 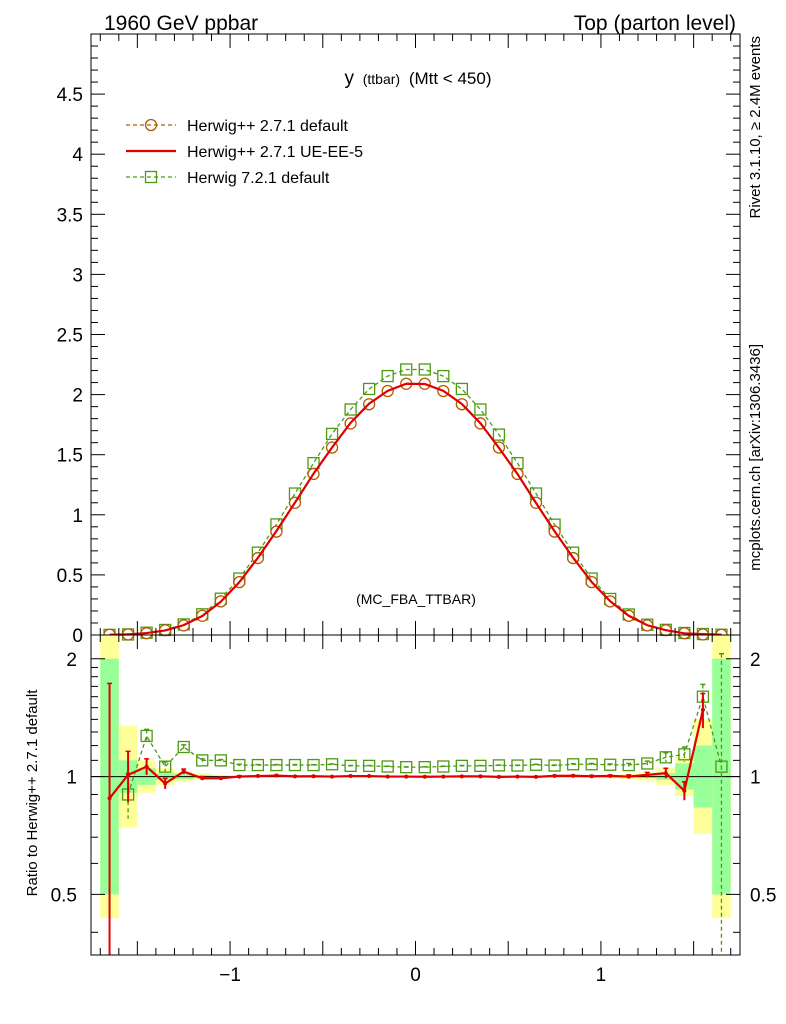 What do you see at coordinates (71, 778) in the screenshot?
I see `ratio-tick-label: 1` at bounding box center [71, 778].